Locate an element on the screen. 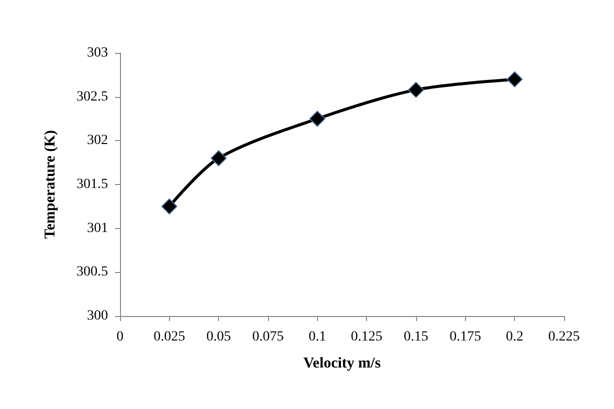  x-tick-label: 0.1 is located at coordinates (317, 337).